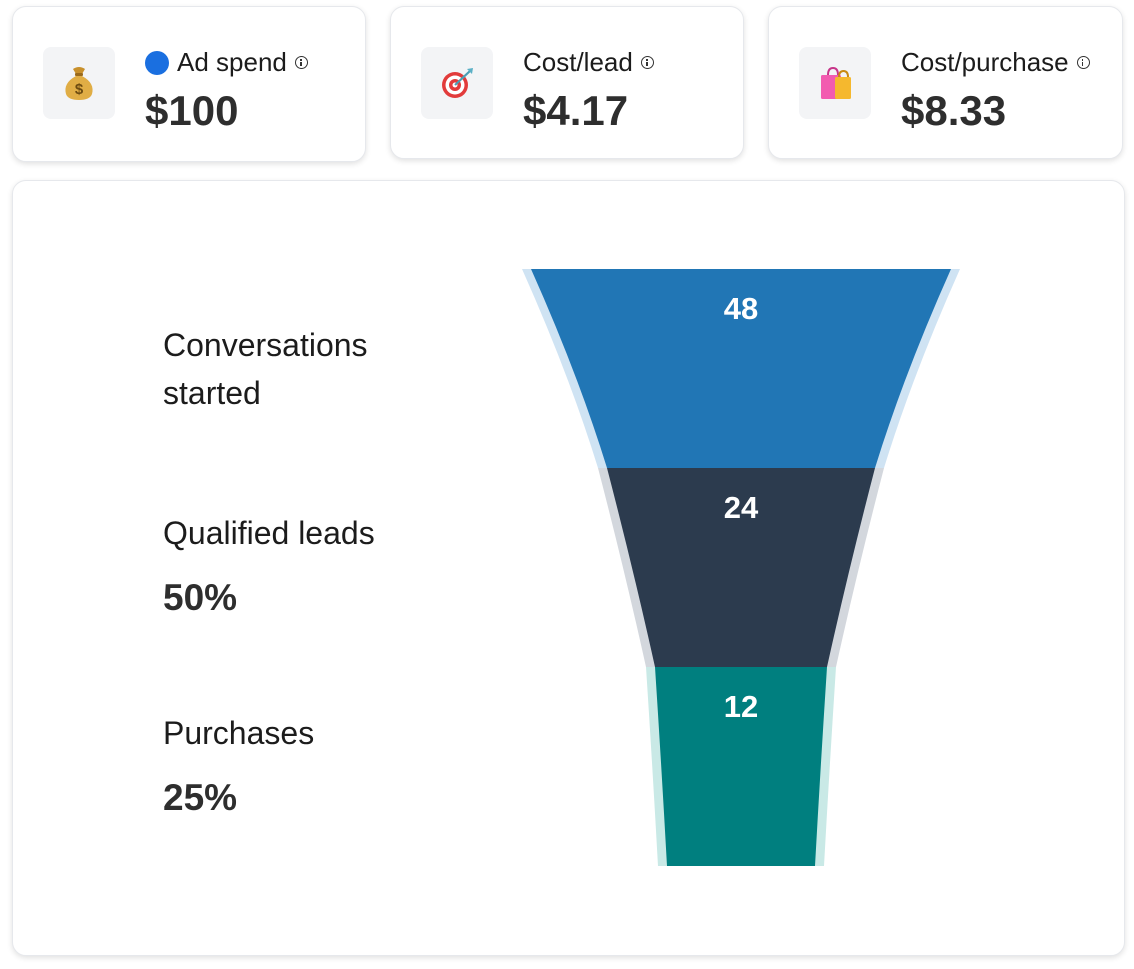  What do you see at coordinates (200, 597) in the screenshot?
I see `stage-percent-qualified-leads: 50%` at bounding box center [200, 597].